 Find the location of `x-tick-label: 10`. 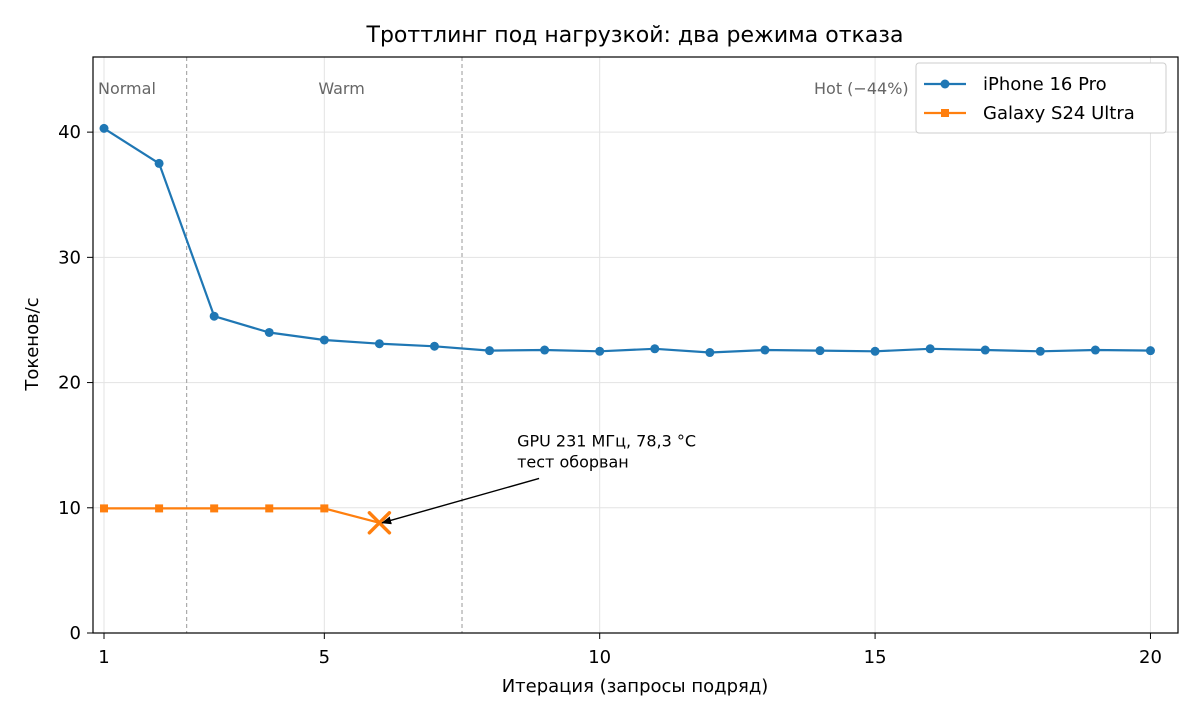

x-tick-label: 10 is located at coordinates (599, 657).